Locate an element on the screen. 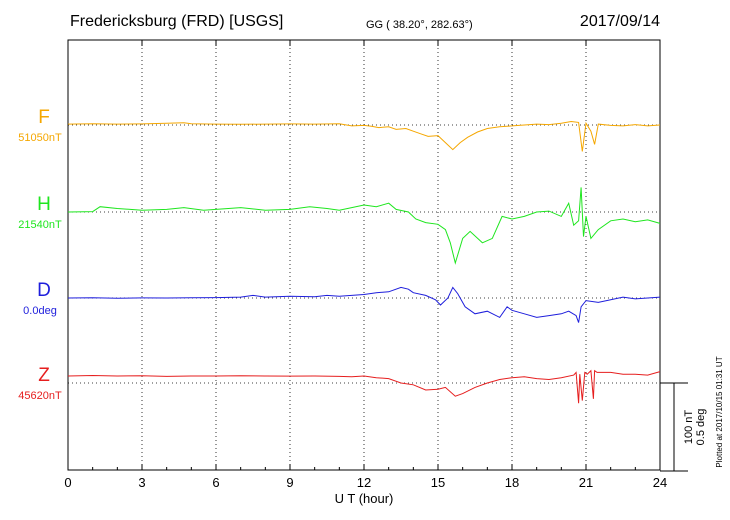  series-name-h: H is located at coordinates (44, 204).